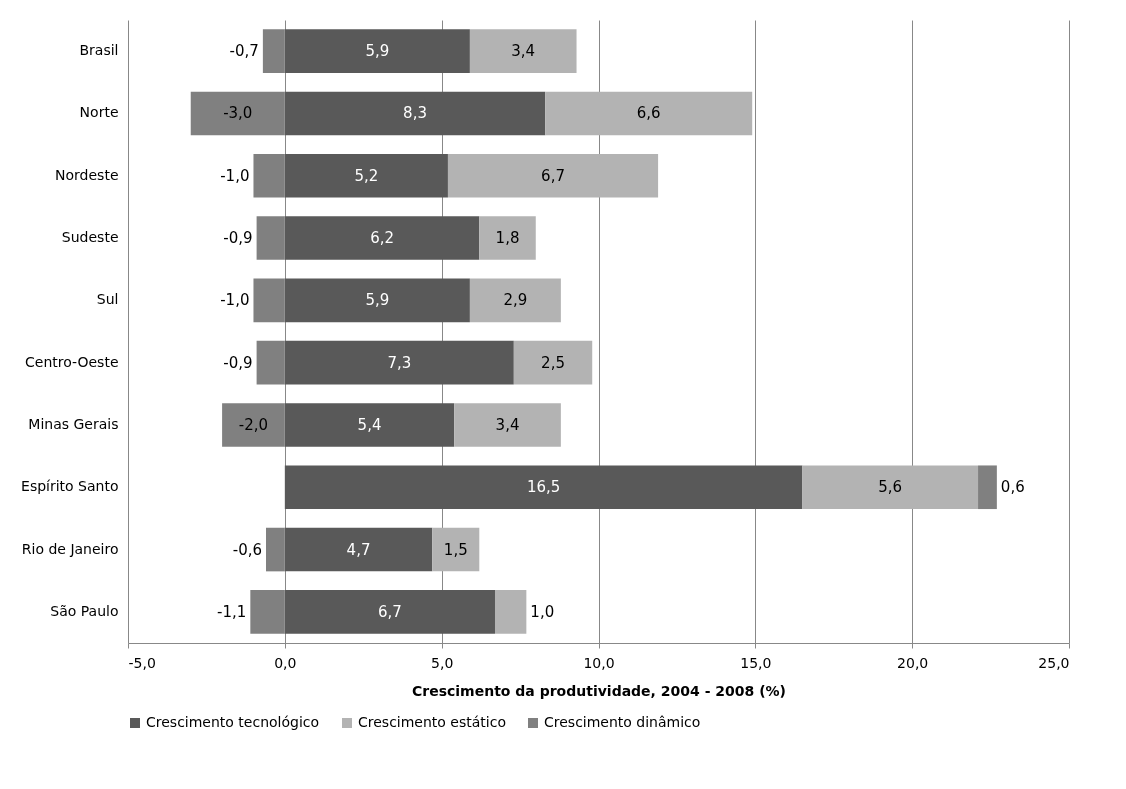 This screenshot has width=1126, height=789. I want to click on y-tick-label: Nordeste, so click(87, 174).